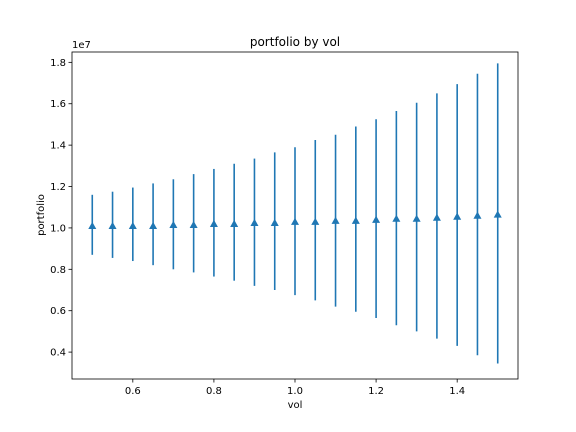 This screenshot has height=432, width=576. What do you see at coordinates (295, 42) in the screenshot?
I see `chart-title: portfolio by vol` at bounding box center [295, 42].